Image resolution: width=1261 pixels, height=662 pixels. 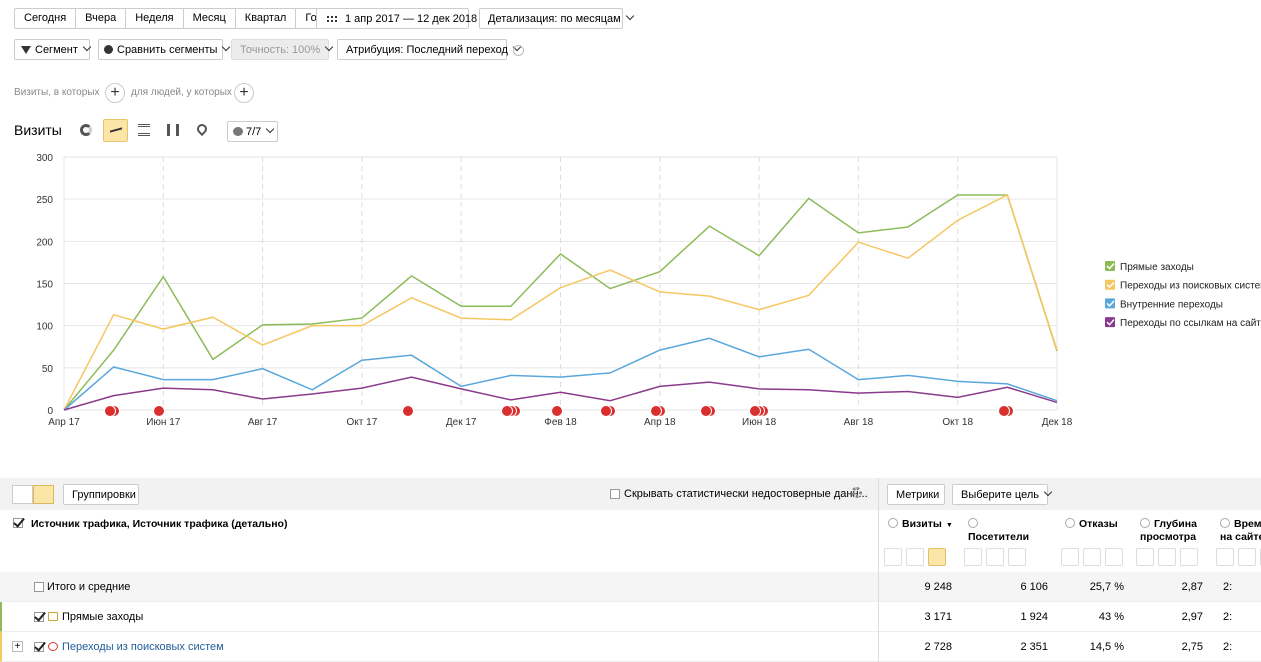 I want to click on column-header: Время на сайте, so click(x=1240, y=531).